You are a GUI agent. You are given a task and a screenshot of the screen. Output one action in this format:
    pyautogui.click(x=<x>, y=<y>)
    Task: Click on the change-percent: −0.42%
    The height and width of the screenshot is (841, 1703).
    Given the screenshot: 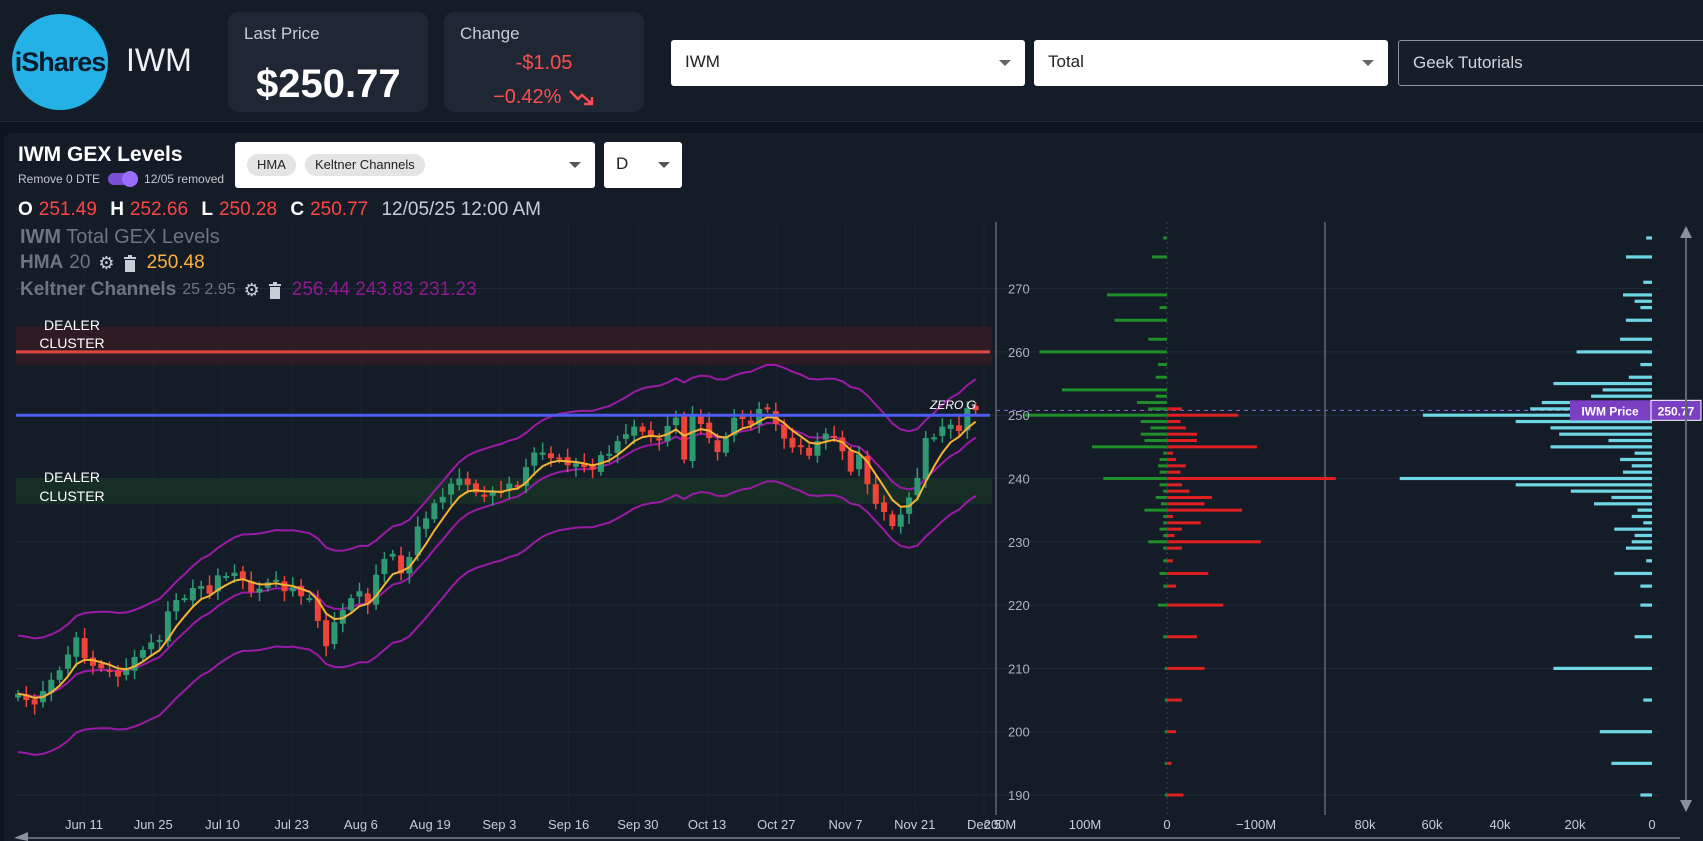 What is the action you would take?
    pyautogui.click(x=527, y=97)
    